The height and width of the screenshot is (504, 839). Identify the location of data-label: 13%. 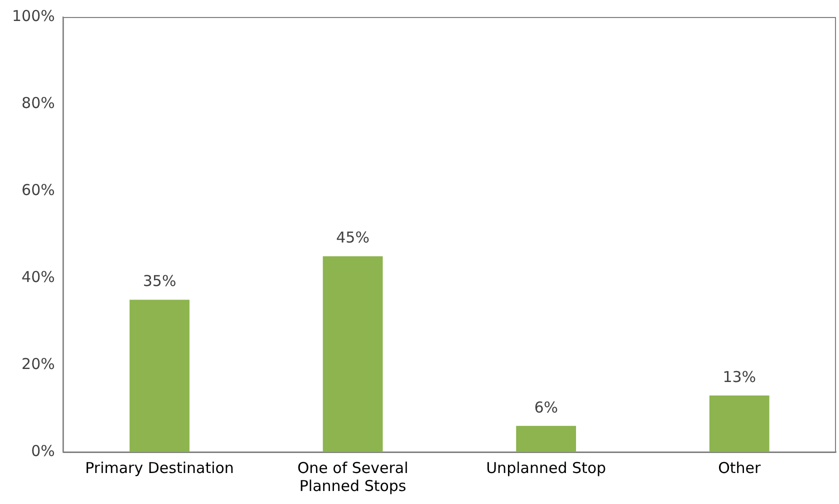
(739, 377).